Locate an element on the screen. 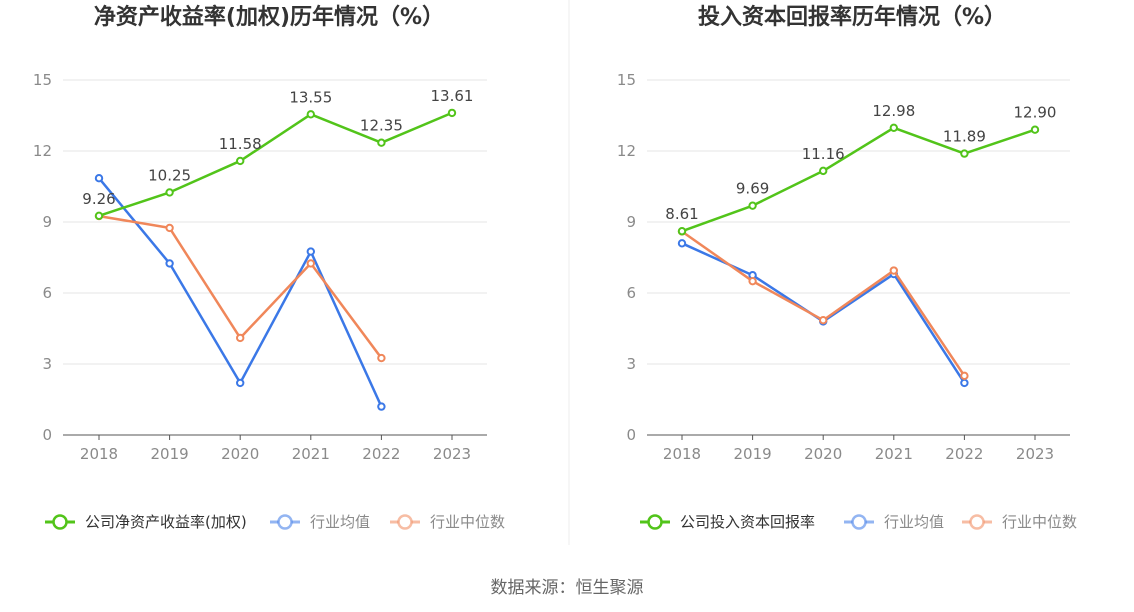  data-label: 13.55 is located at coordinates (310, 97).